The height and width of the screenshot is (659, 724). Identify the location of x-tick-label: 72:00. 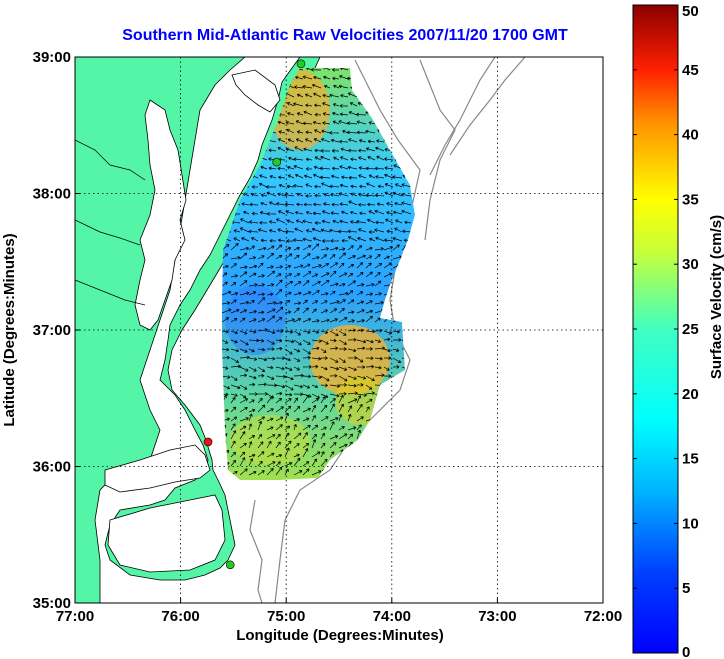
(603, 616).